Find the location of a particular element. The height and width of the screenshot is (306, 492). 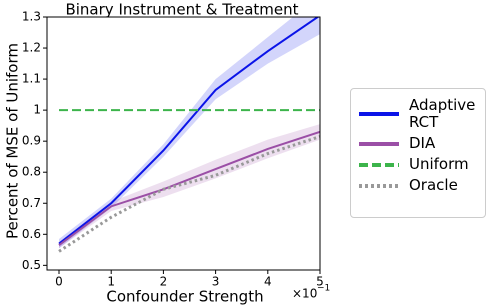

x-tick-label: 1 is located at coordinates (111, 282).